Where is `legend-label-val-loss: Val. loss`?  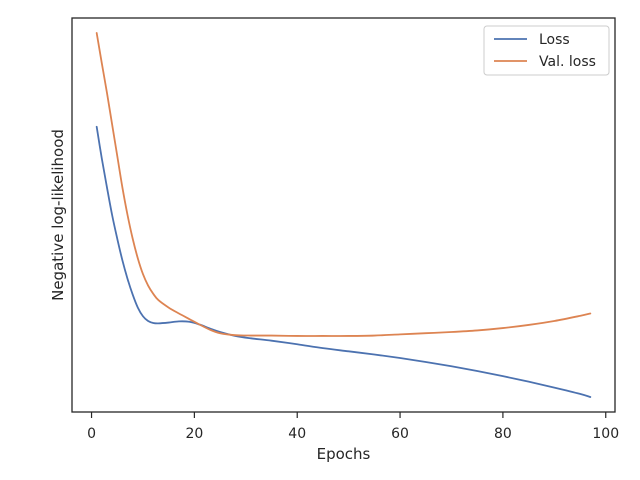 legend-label-val-loss: Val. loss is located at coordinates (567, 62).